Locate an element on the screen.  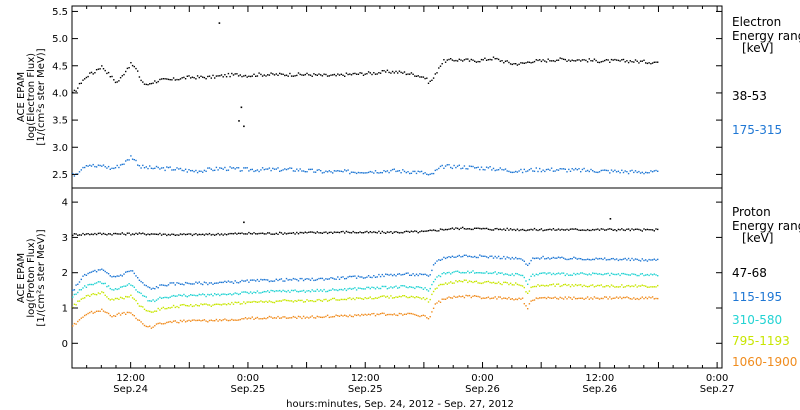
proton-series-1060-1900 is located at coordinates (365, 311).